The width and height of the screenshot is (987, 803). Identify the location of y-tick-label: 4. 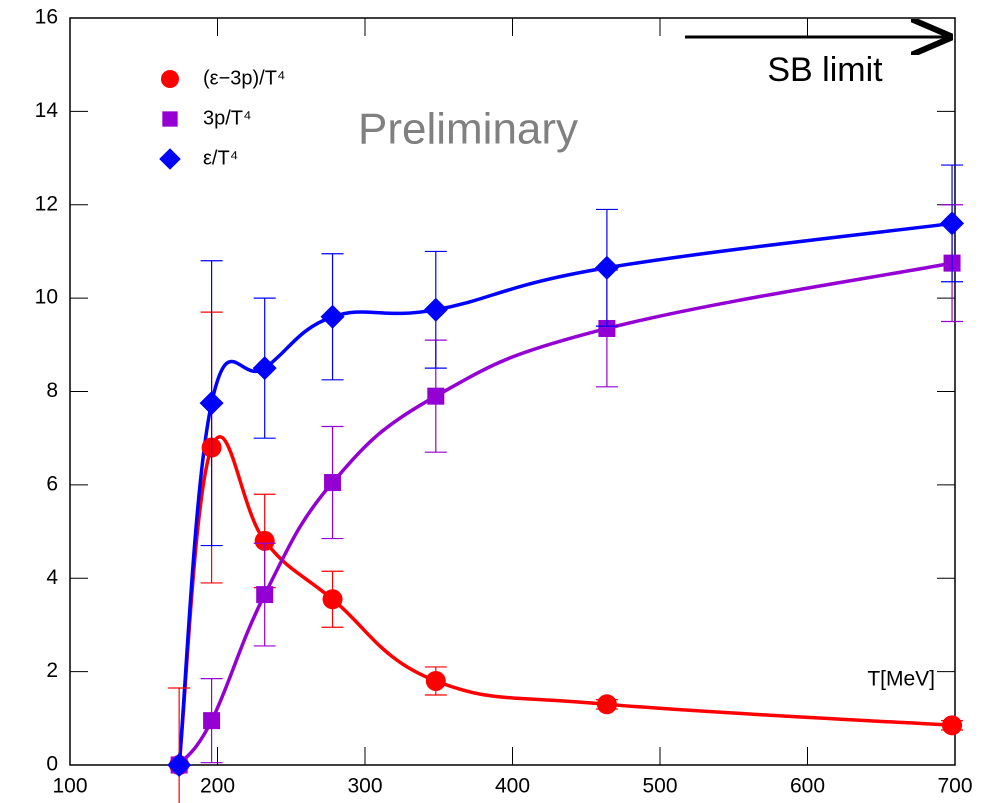
(52, 577).